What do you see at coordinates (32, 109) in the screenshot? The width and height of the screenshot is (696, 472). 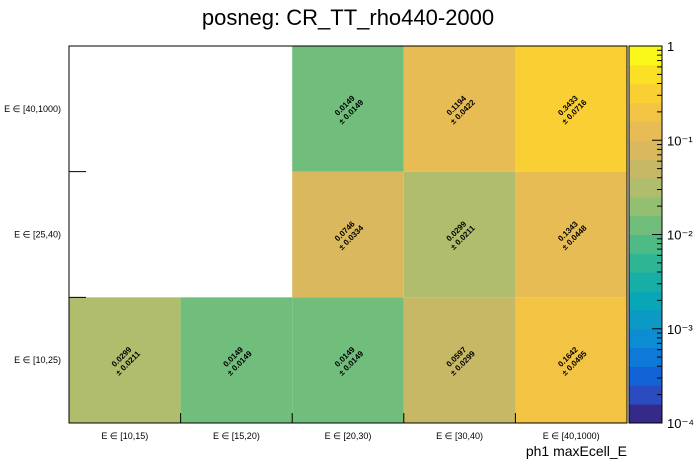 I see `y-tick-label: E ∈ [40,1000)` at bounding box center [32, 109].